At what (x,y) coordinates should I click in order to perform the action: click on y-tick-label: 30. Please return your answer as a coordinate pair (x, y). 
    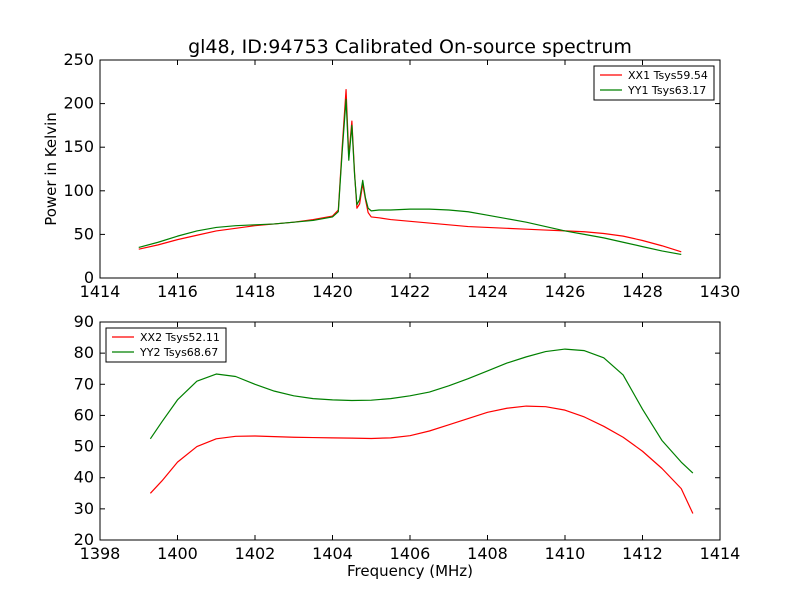
    Looking at the image, I should click on (84, 508).